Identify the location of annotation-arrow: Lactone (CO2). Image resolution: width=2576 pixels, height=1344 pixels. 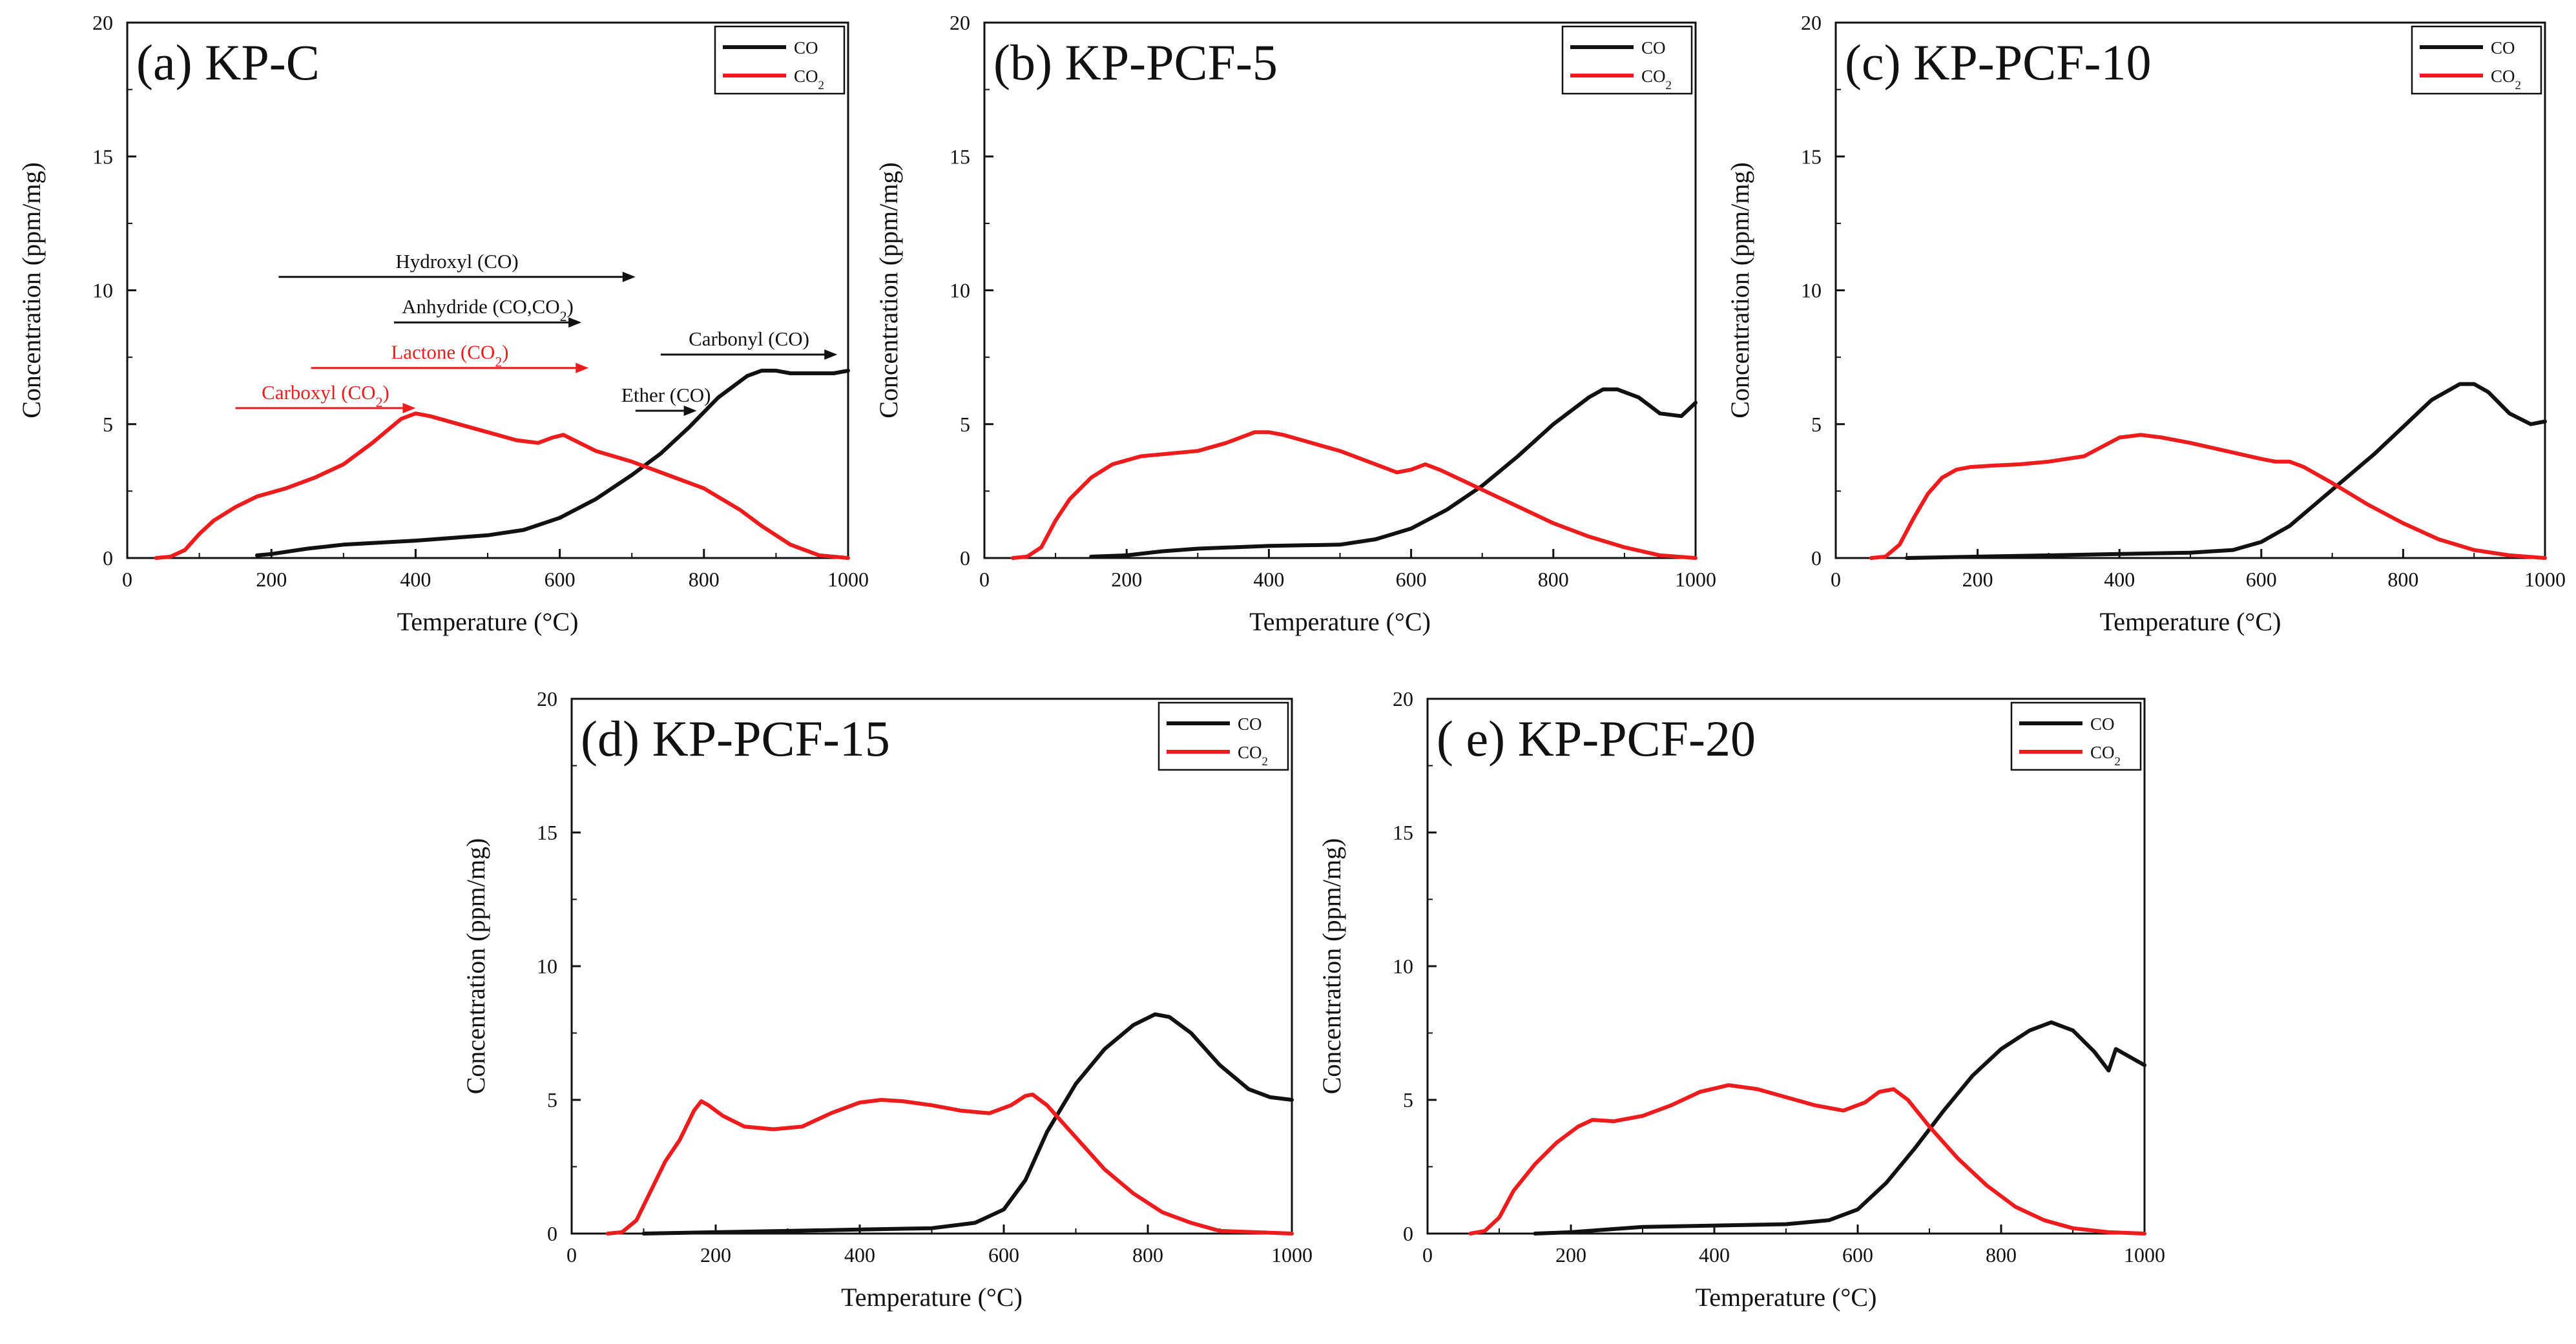
(450, 357).